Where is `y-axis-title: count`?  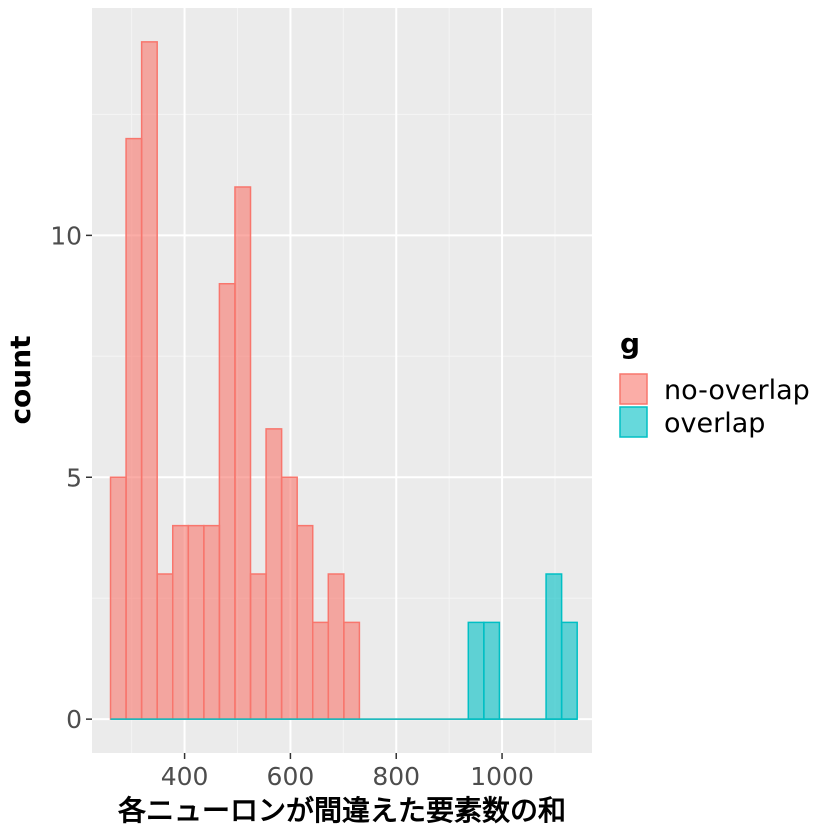
y-axis-title: count is located at coordinates (20, 379).